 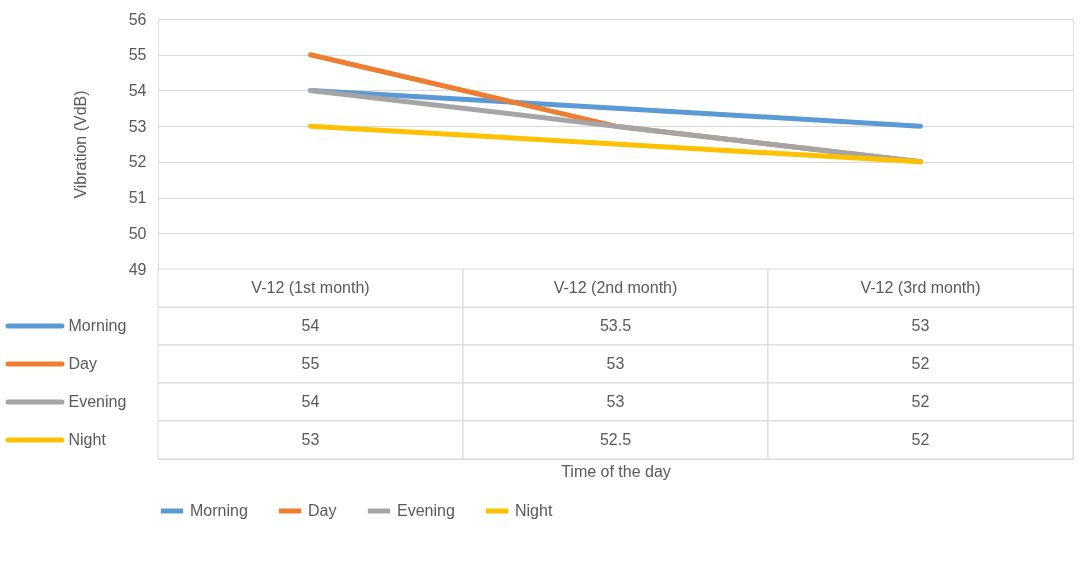 I want to click on text: Day, so click(x=322, y=510).